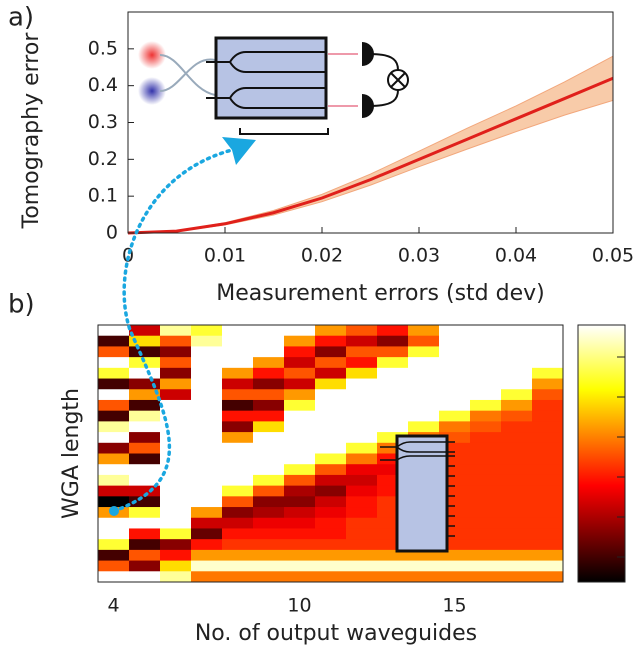 The height and width of the screenshot is (647, 641). What do you see at coordinates (621, 457) in the screenshot?
I see `colorbar-ticks` at bounding box center [621, 457].